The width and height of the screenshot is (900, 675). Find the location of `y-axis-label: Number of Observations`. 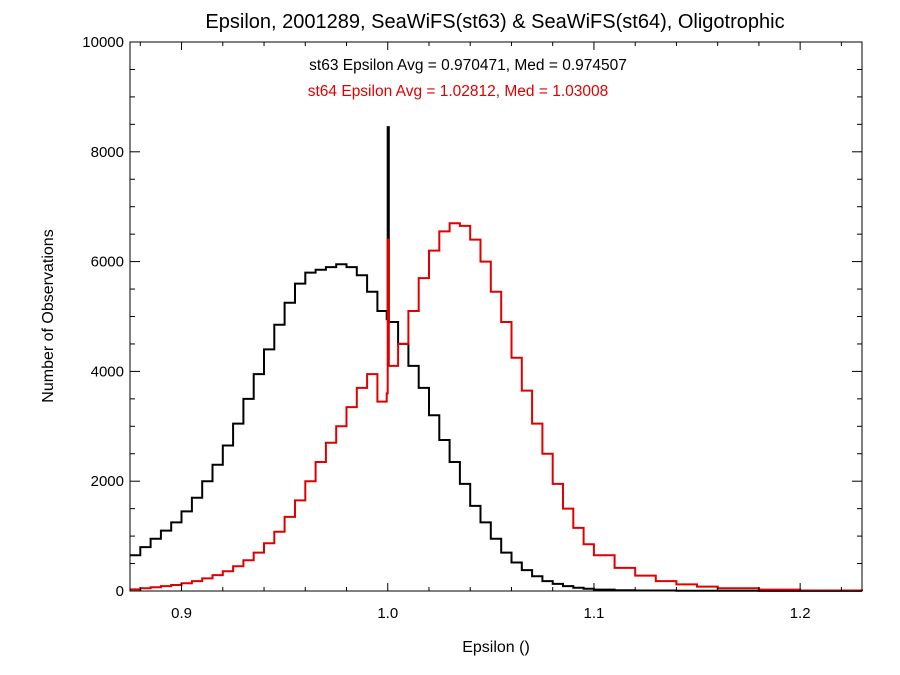

y-axis-label: Number of Observations is located at coordinates (48, 315).